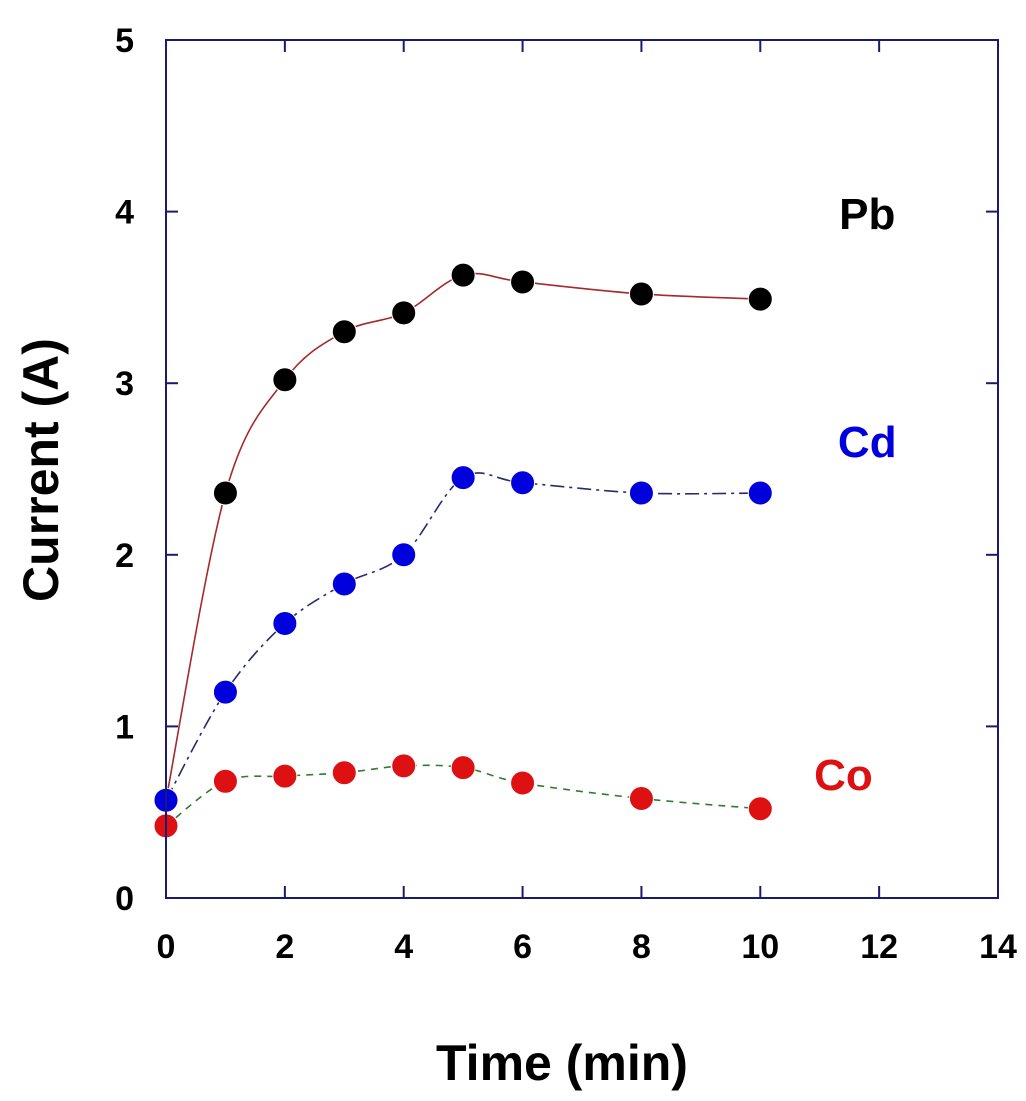  What do you see at coordinates (124, 213) in the screenshot?
I see `y-tick-label: 4` at bounding box center [124, 213].